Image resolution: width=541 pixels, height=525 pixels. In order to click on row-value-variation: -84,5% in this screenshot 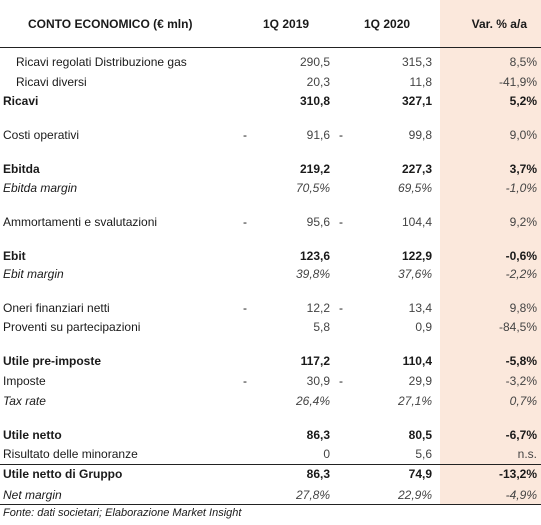, I will do `click(517, 327)`.